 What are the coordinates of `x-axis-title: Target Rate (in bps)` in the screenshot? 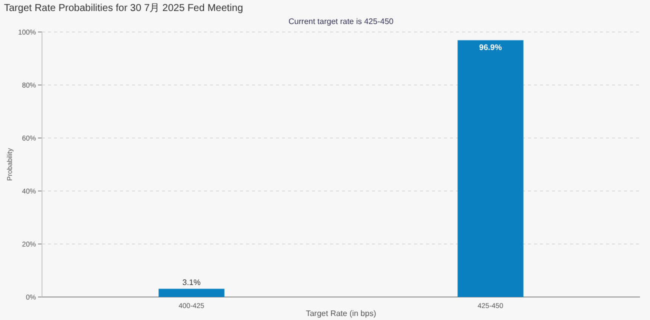 It's located at (341, 313).